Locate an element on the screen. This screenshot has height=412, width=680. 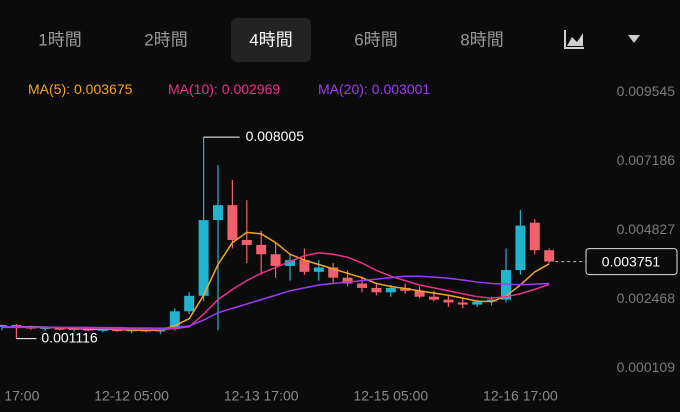
ma-legend-value: 0.003675 is located at coordinates (103, 89).